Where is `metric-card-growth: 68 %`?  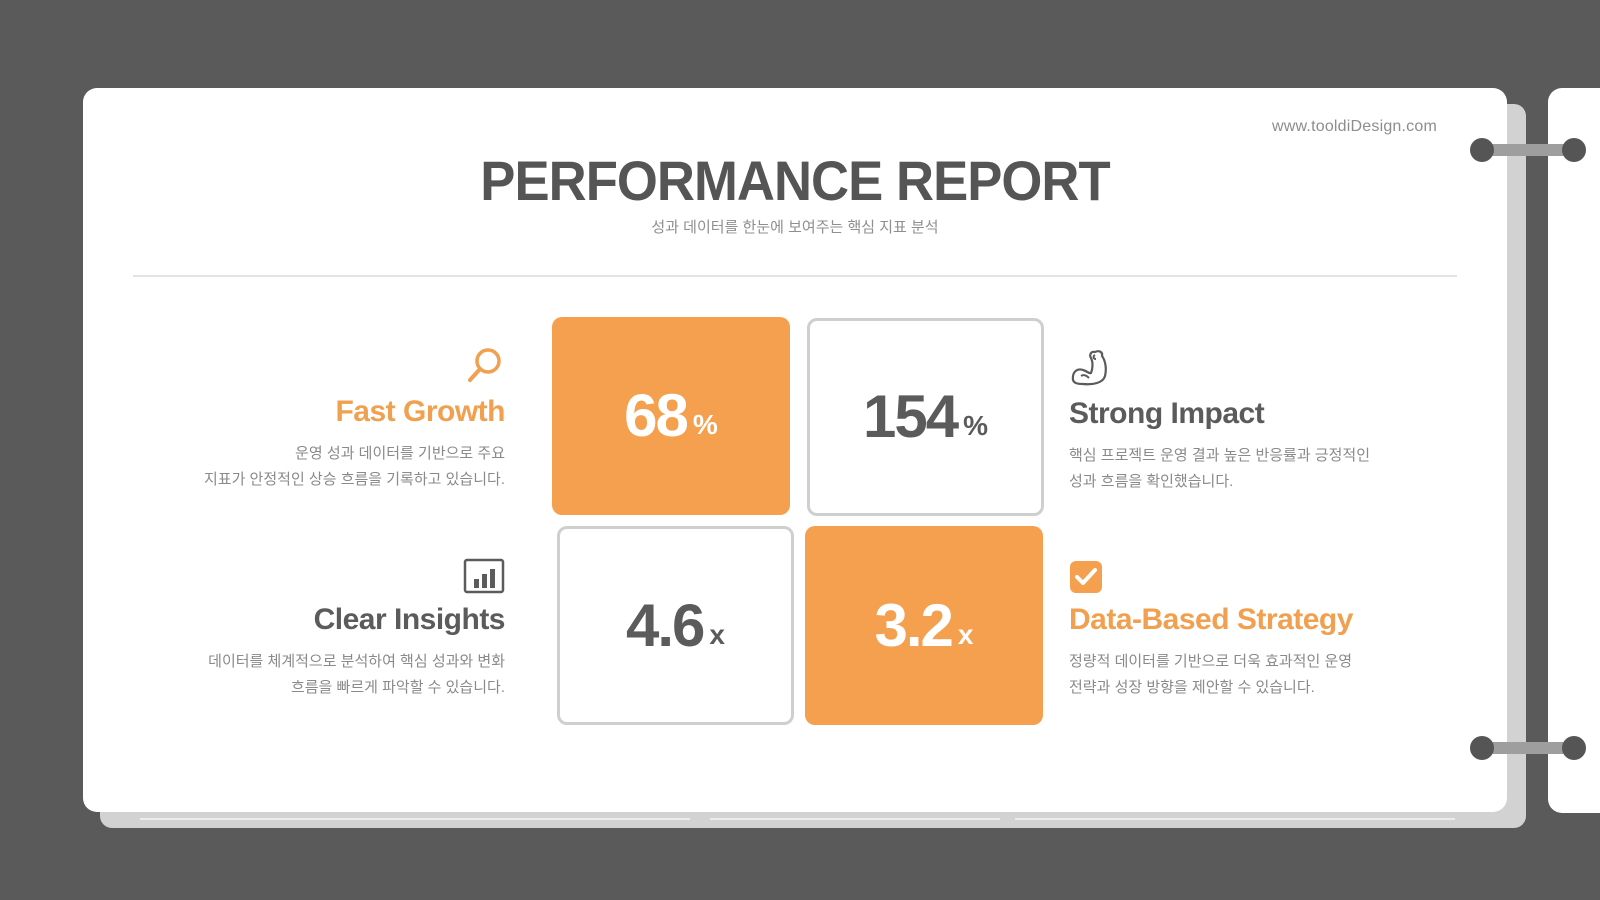
metric-card-growth: 68 % is located at coordinates (671, 416).